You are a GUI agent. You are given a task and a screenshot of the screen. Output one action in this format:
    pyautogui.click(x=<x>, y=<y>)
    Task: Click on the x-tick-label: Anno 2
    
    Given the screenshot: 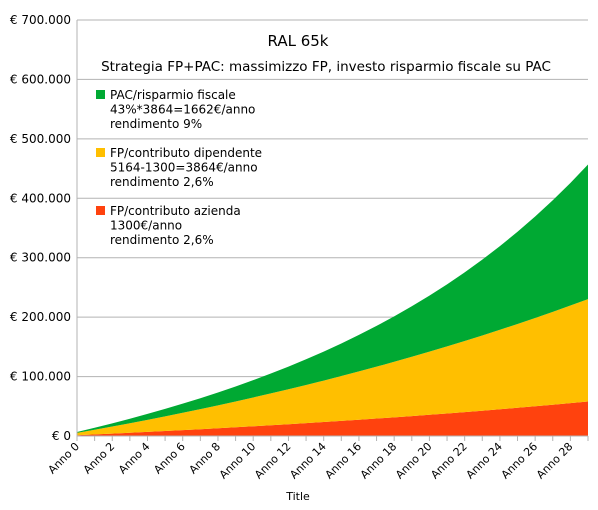 What is the action you would take?
    pyautogui.click(x=99, y=458)
    